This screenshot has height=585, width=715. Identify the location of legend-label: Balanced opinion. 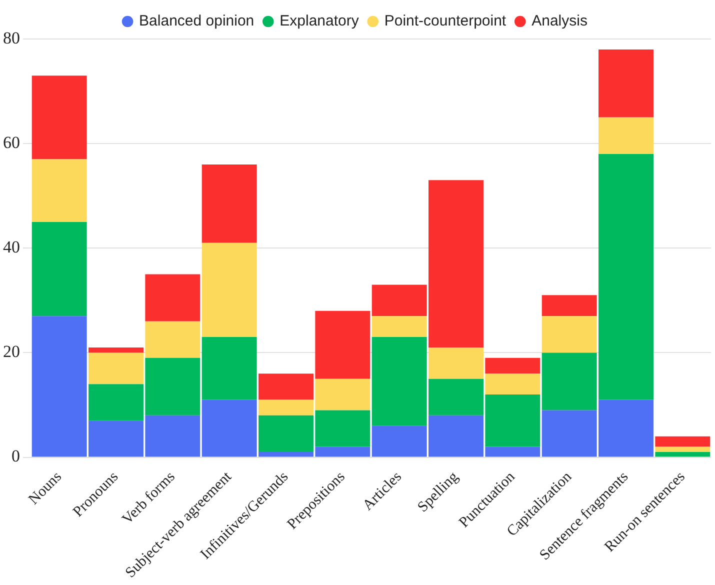
(196, 21).